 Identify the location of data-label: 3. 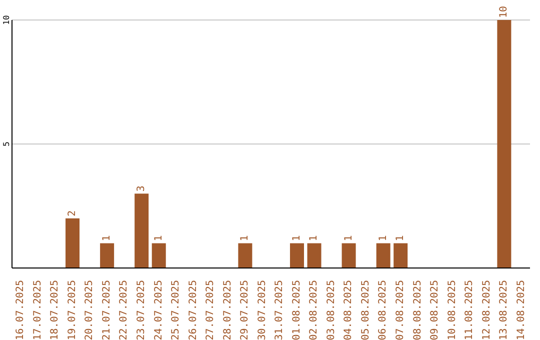
(142, 189).